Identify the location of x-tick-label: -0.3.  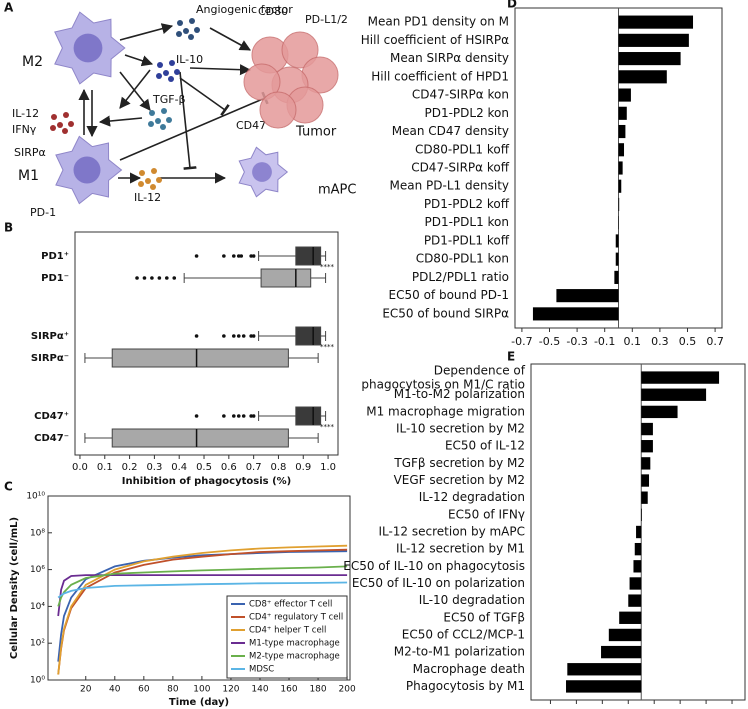
(602, 708).